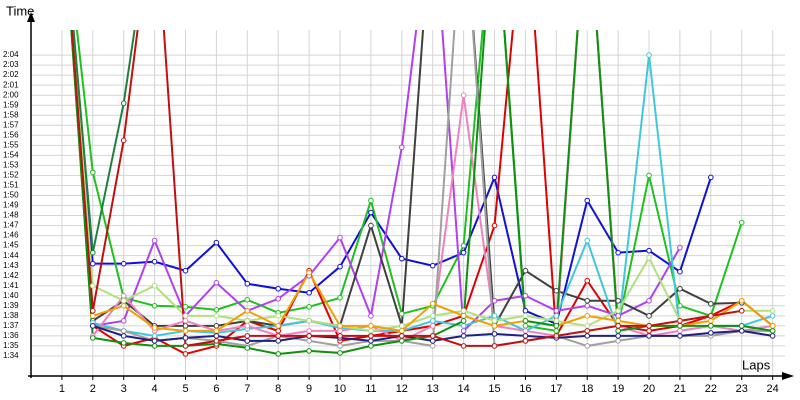 The image size is (800, 400). What do you see at coordinates (11, 124) in the screenshot?
I see `y-tick-label: 1:57` at bounding box center [11, 124].